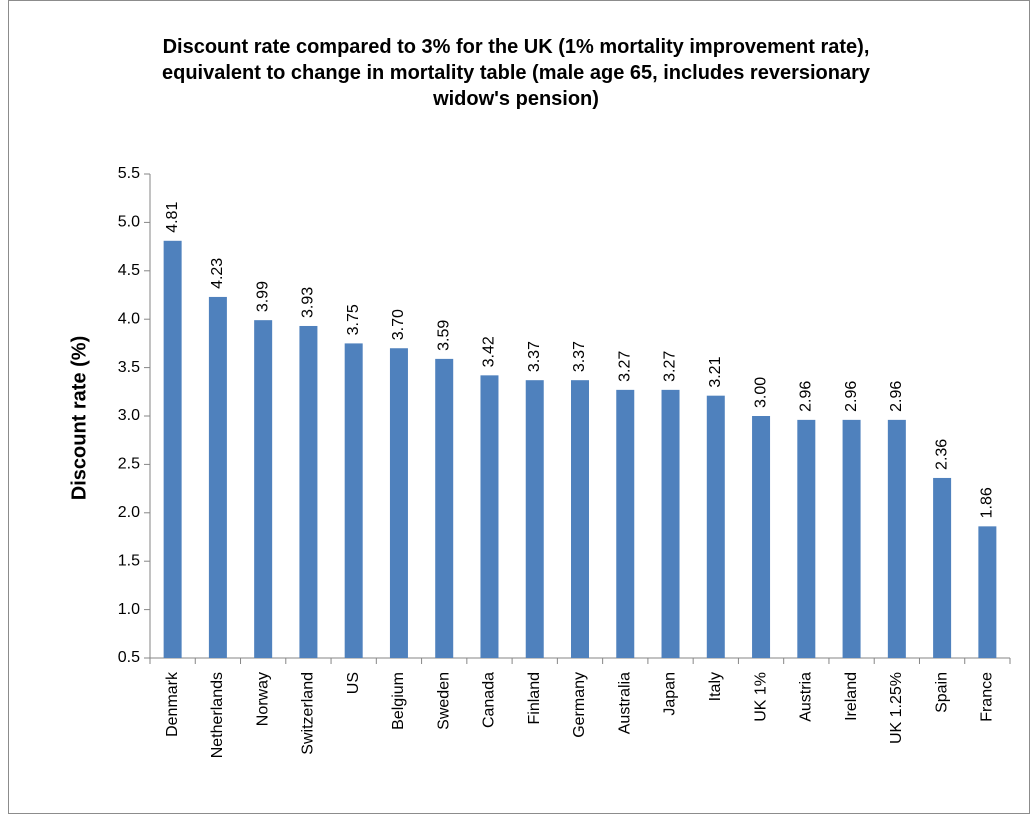 Image resolution: width=1032 pixels, height=816 pixels. I want to click on category-label: Finland, so click(534, 698).